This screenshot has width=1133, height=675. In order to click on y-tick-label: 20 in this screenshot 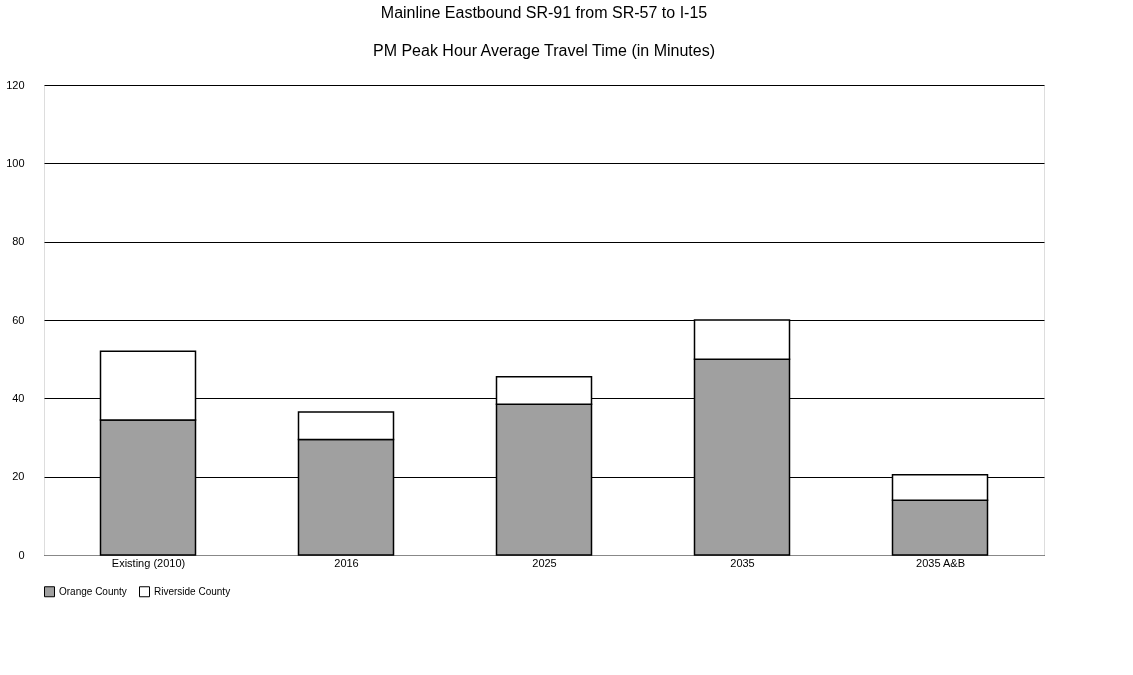, I will do `click(18, 476)`.